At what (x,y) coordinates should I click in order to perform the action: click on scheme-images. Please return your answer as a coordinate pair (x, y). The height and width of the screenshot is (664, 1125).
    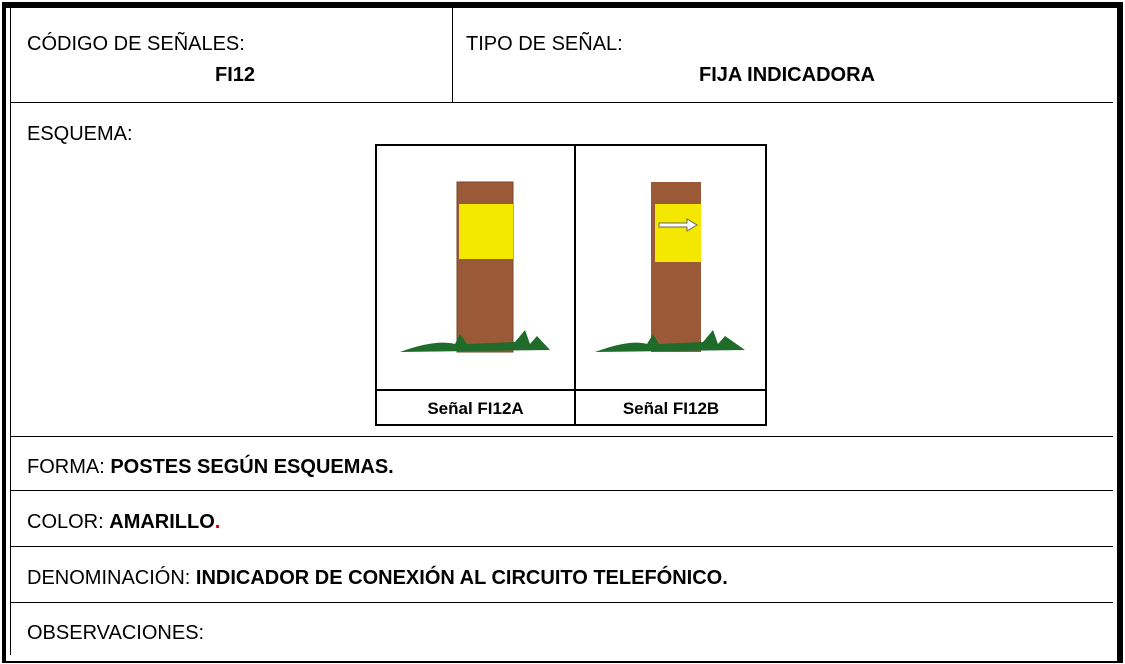
    Looking at the image, I should click on (571, 285).